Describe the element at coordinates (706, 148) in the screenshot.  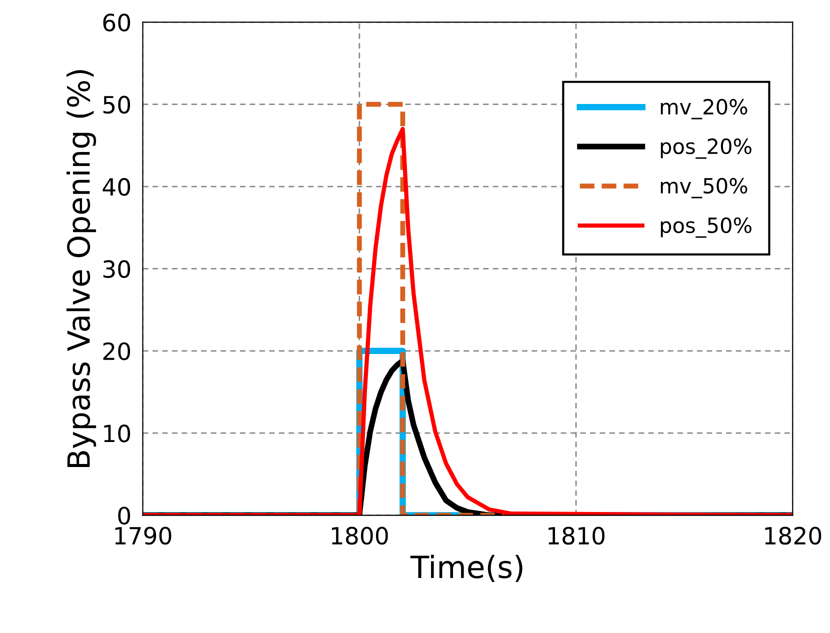
I see `legend-label: pos_20%` at that location.